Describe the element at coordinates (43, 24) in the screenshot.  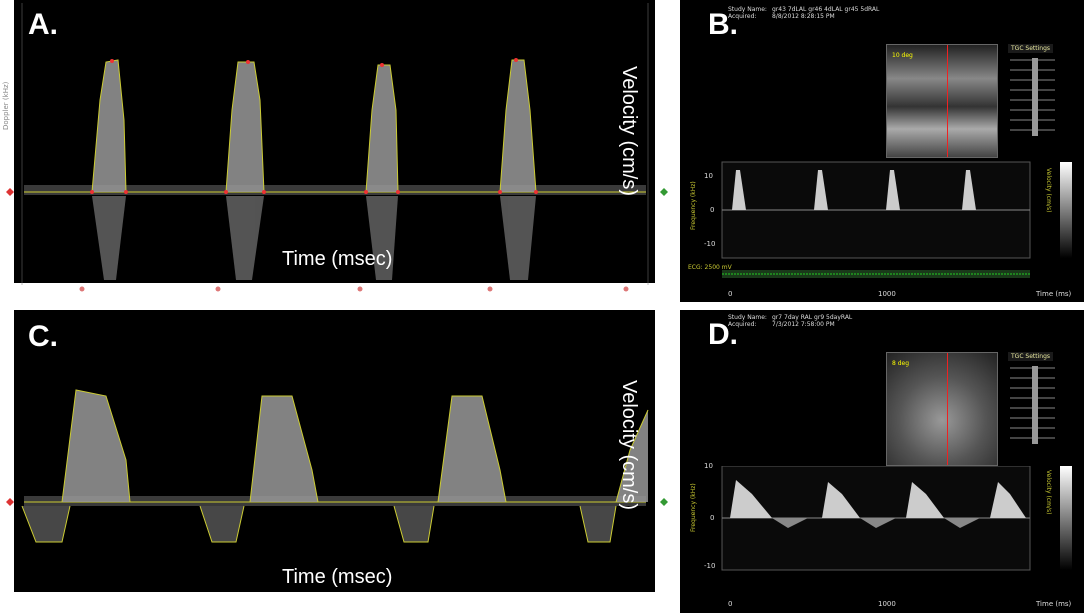
I see `panel-label: A.` at that location.